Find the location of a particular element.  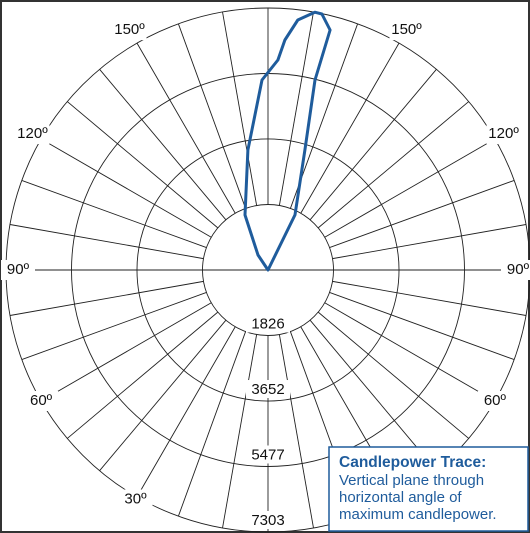

ring-label: 3652 is located at coordinates (267, 389).